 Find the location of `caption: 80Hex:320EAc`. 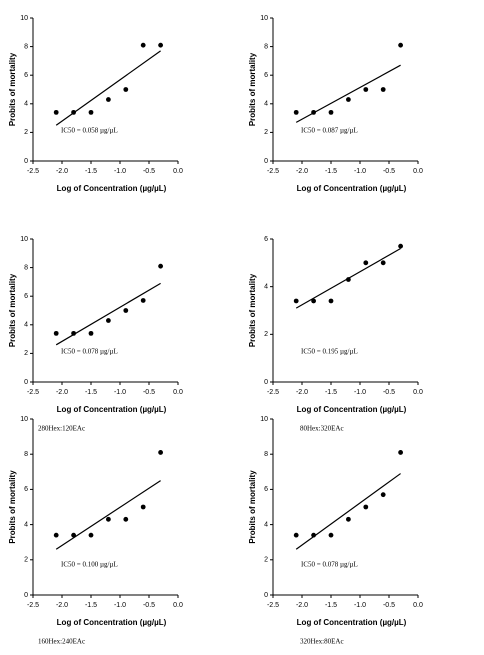

caption: 80Hex:320EAc is located at coordinates (322, 429).